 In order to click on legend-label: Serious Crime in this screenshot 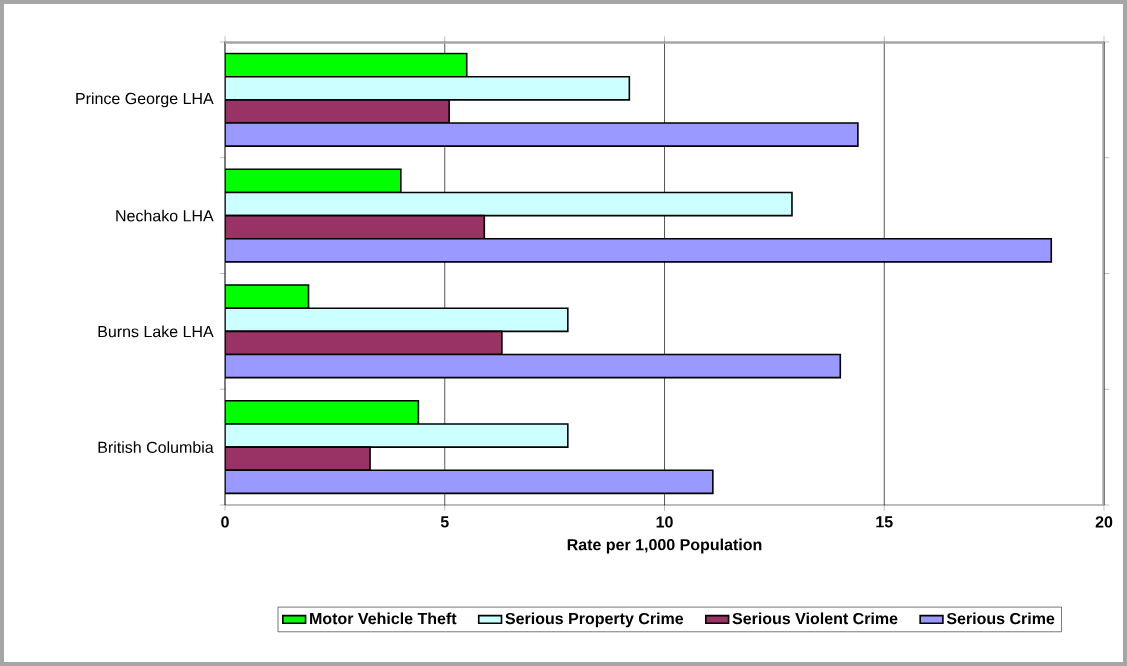, I will do `click(1000, 618)`.